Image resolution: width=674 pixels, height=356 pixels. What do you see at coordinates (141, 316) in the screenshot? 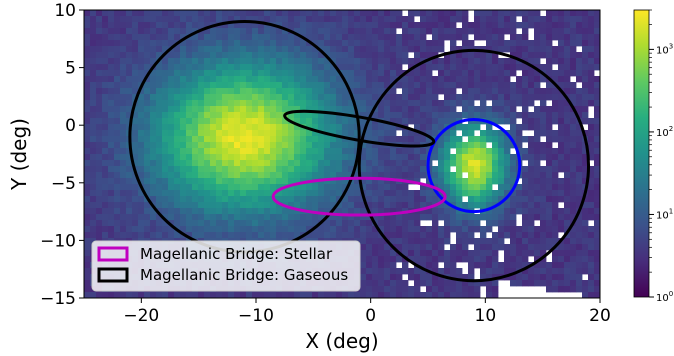
I see `x-tick-label-0: −20` at bounding box center [141, 316].